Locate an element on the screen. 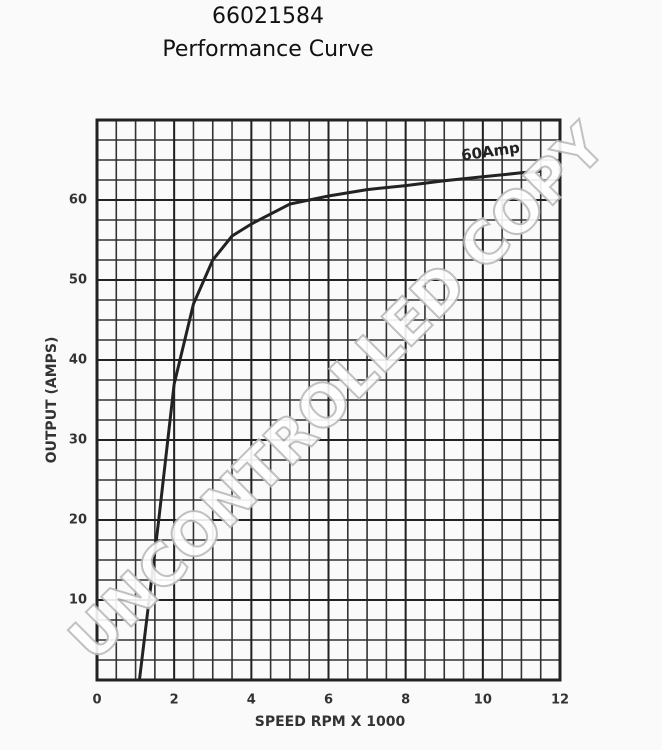 Image resolution: width=662 pixels, height=754 pixels. x-tick-label: 2 is located at coordinates (174, 700).